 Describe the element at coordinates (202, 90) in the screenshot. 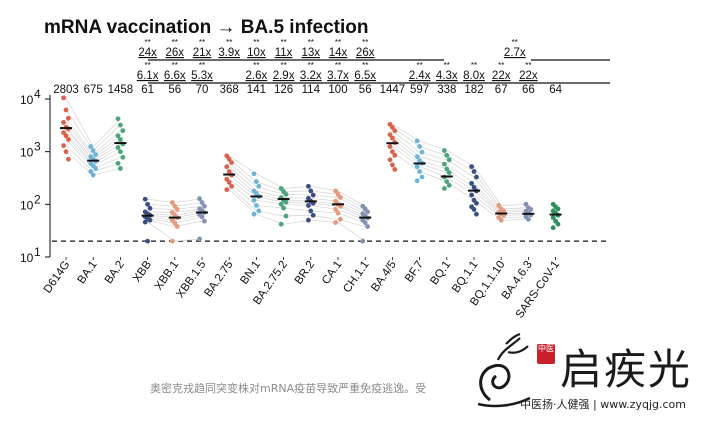

I see `gmt-label: 70` at that location.